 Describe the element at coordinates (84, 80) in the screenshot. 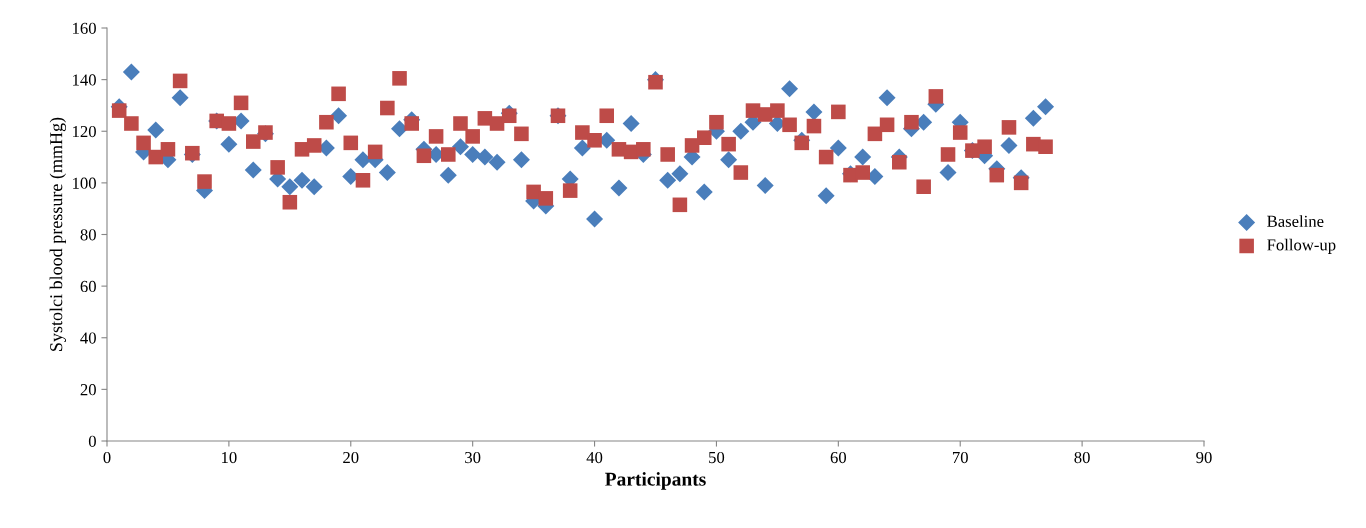

I see `y-tick-label: 140` at that location.